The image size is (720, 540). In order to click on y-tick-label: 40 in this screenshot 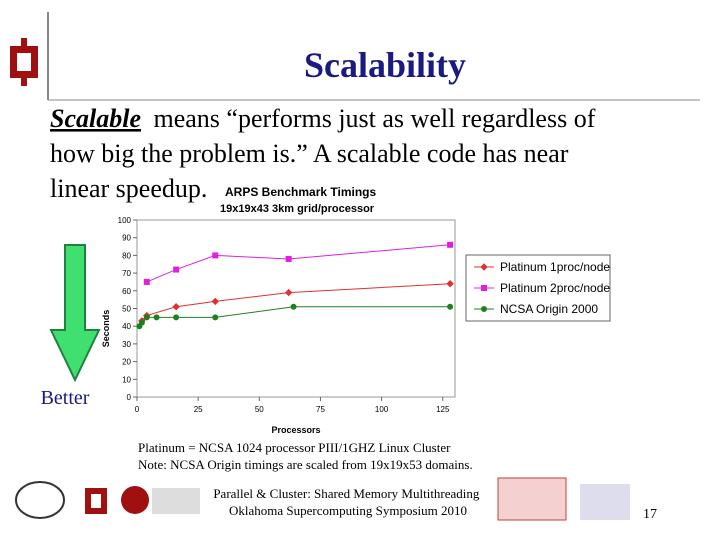, I will do `click(126, 326)`.